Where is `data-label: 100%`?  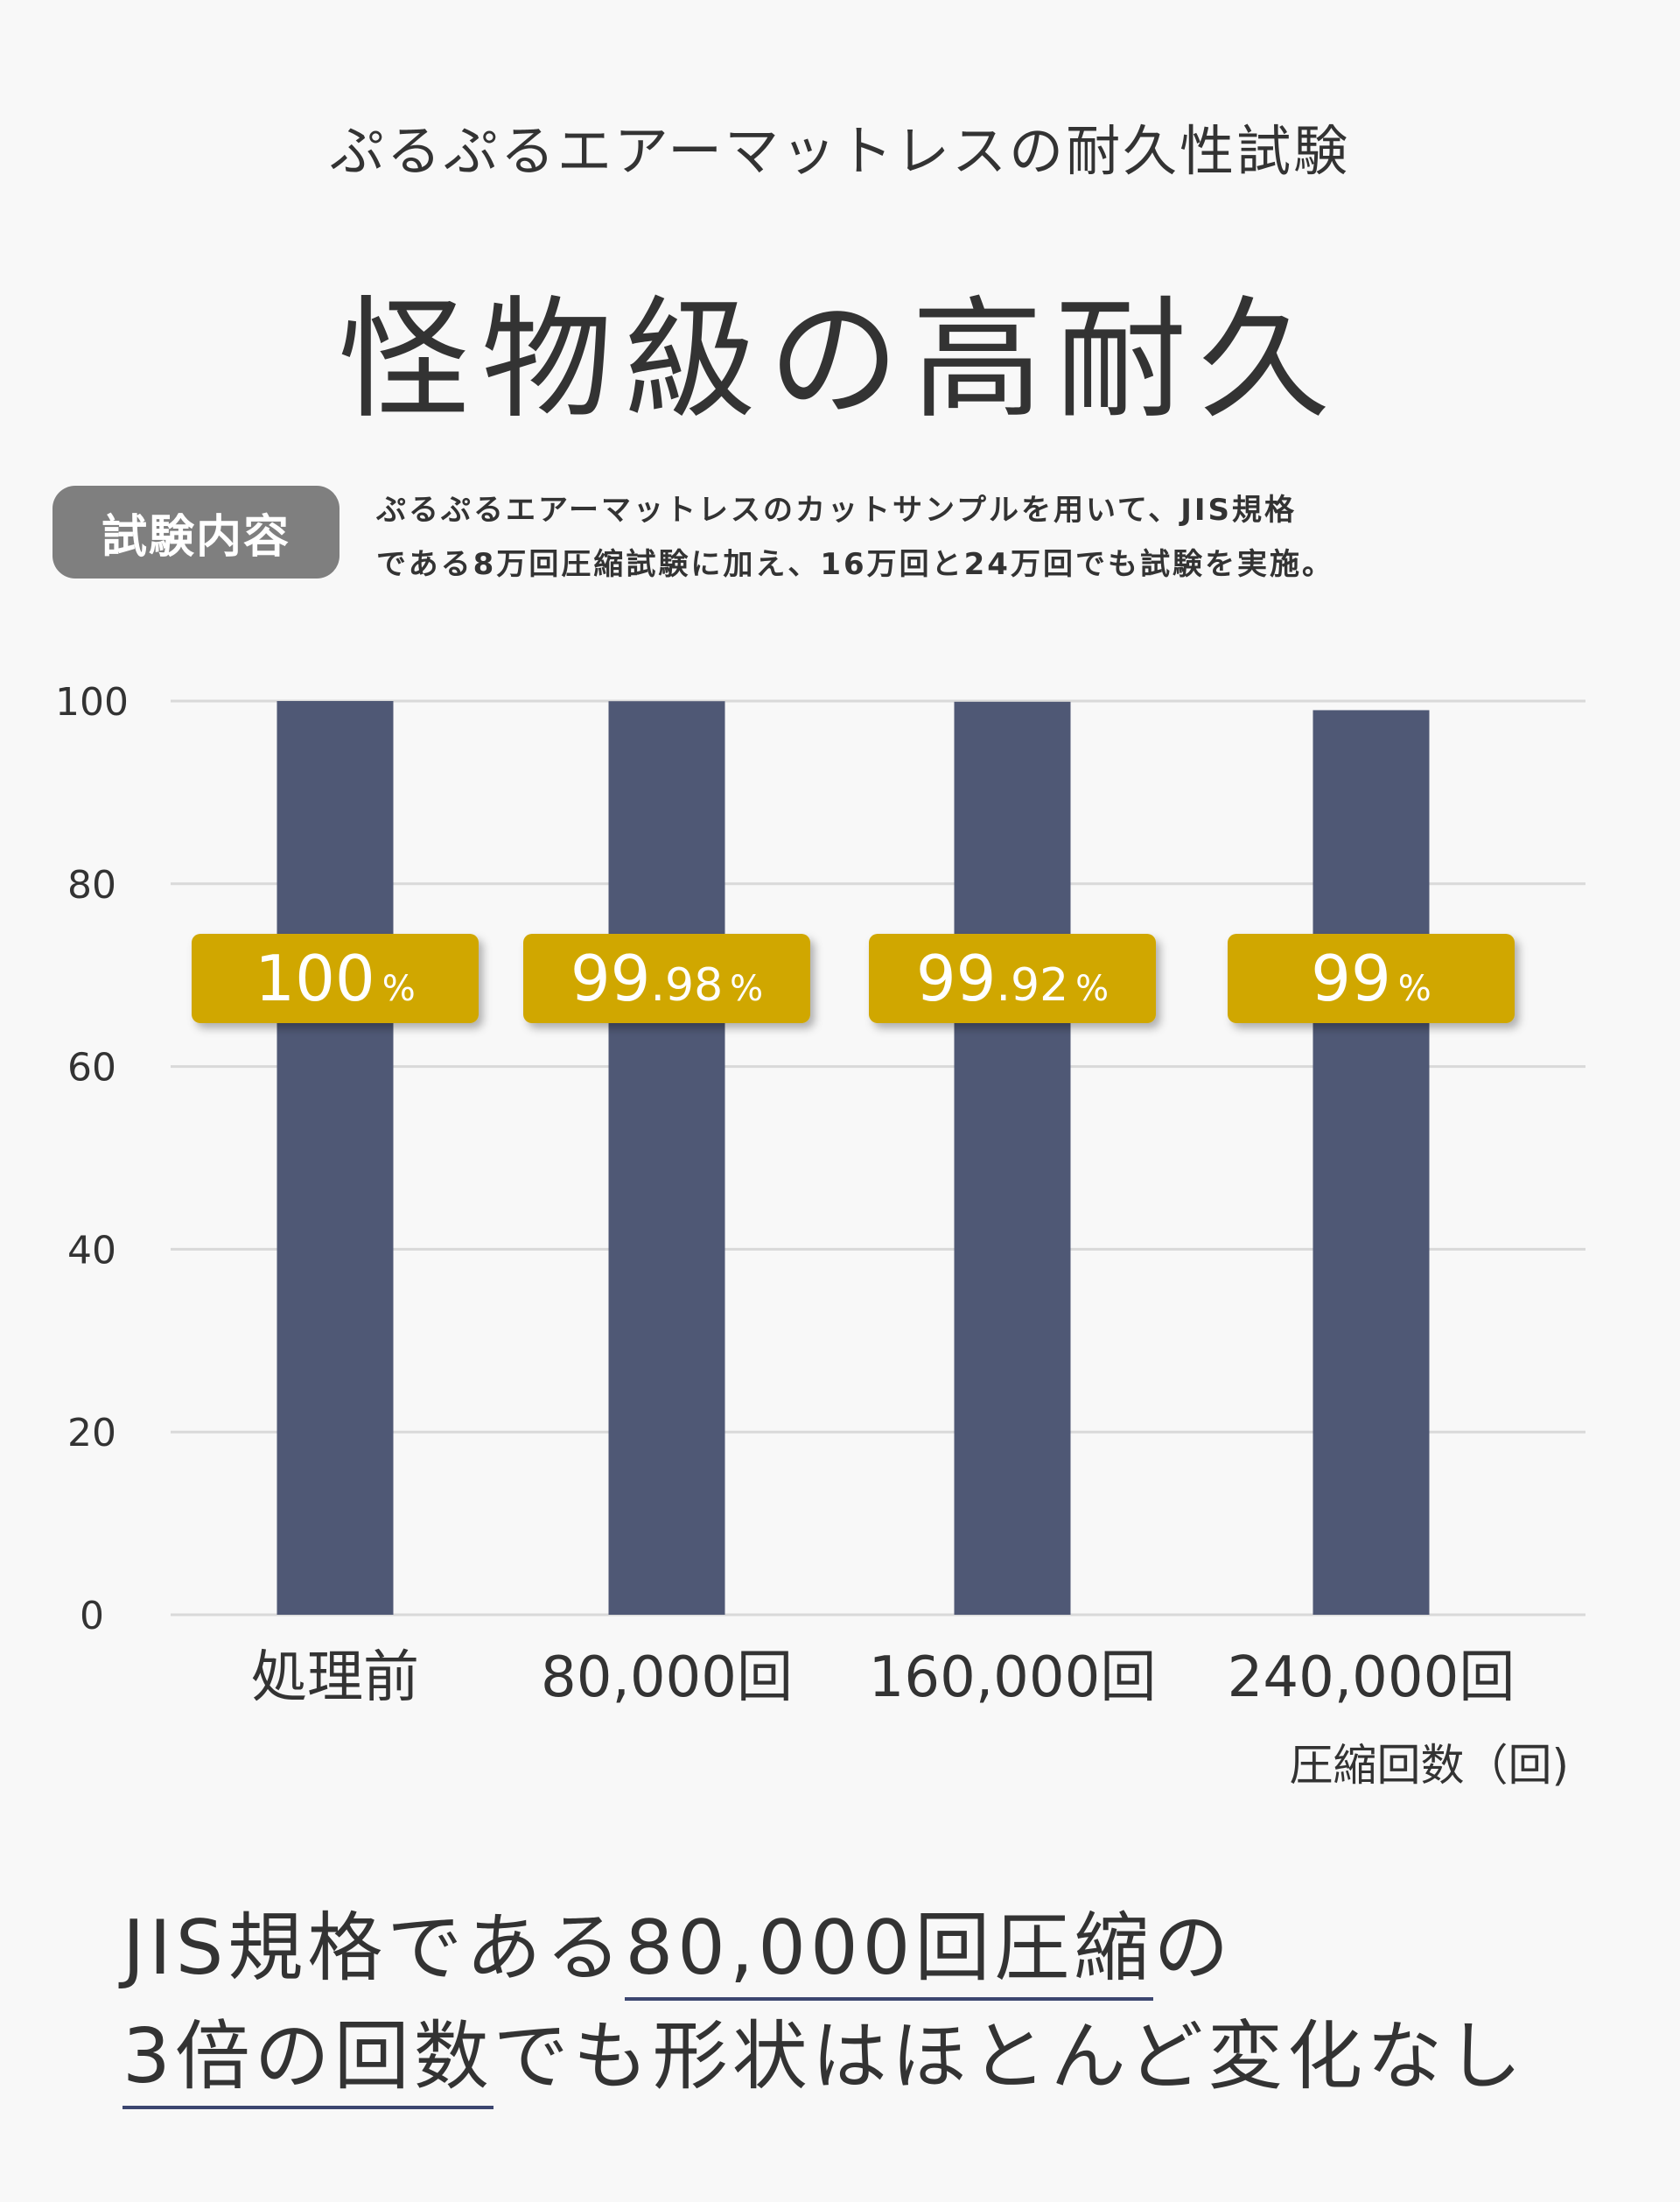
data-label: 100% is located at coordinates (335, 978).